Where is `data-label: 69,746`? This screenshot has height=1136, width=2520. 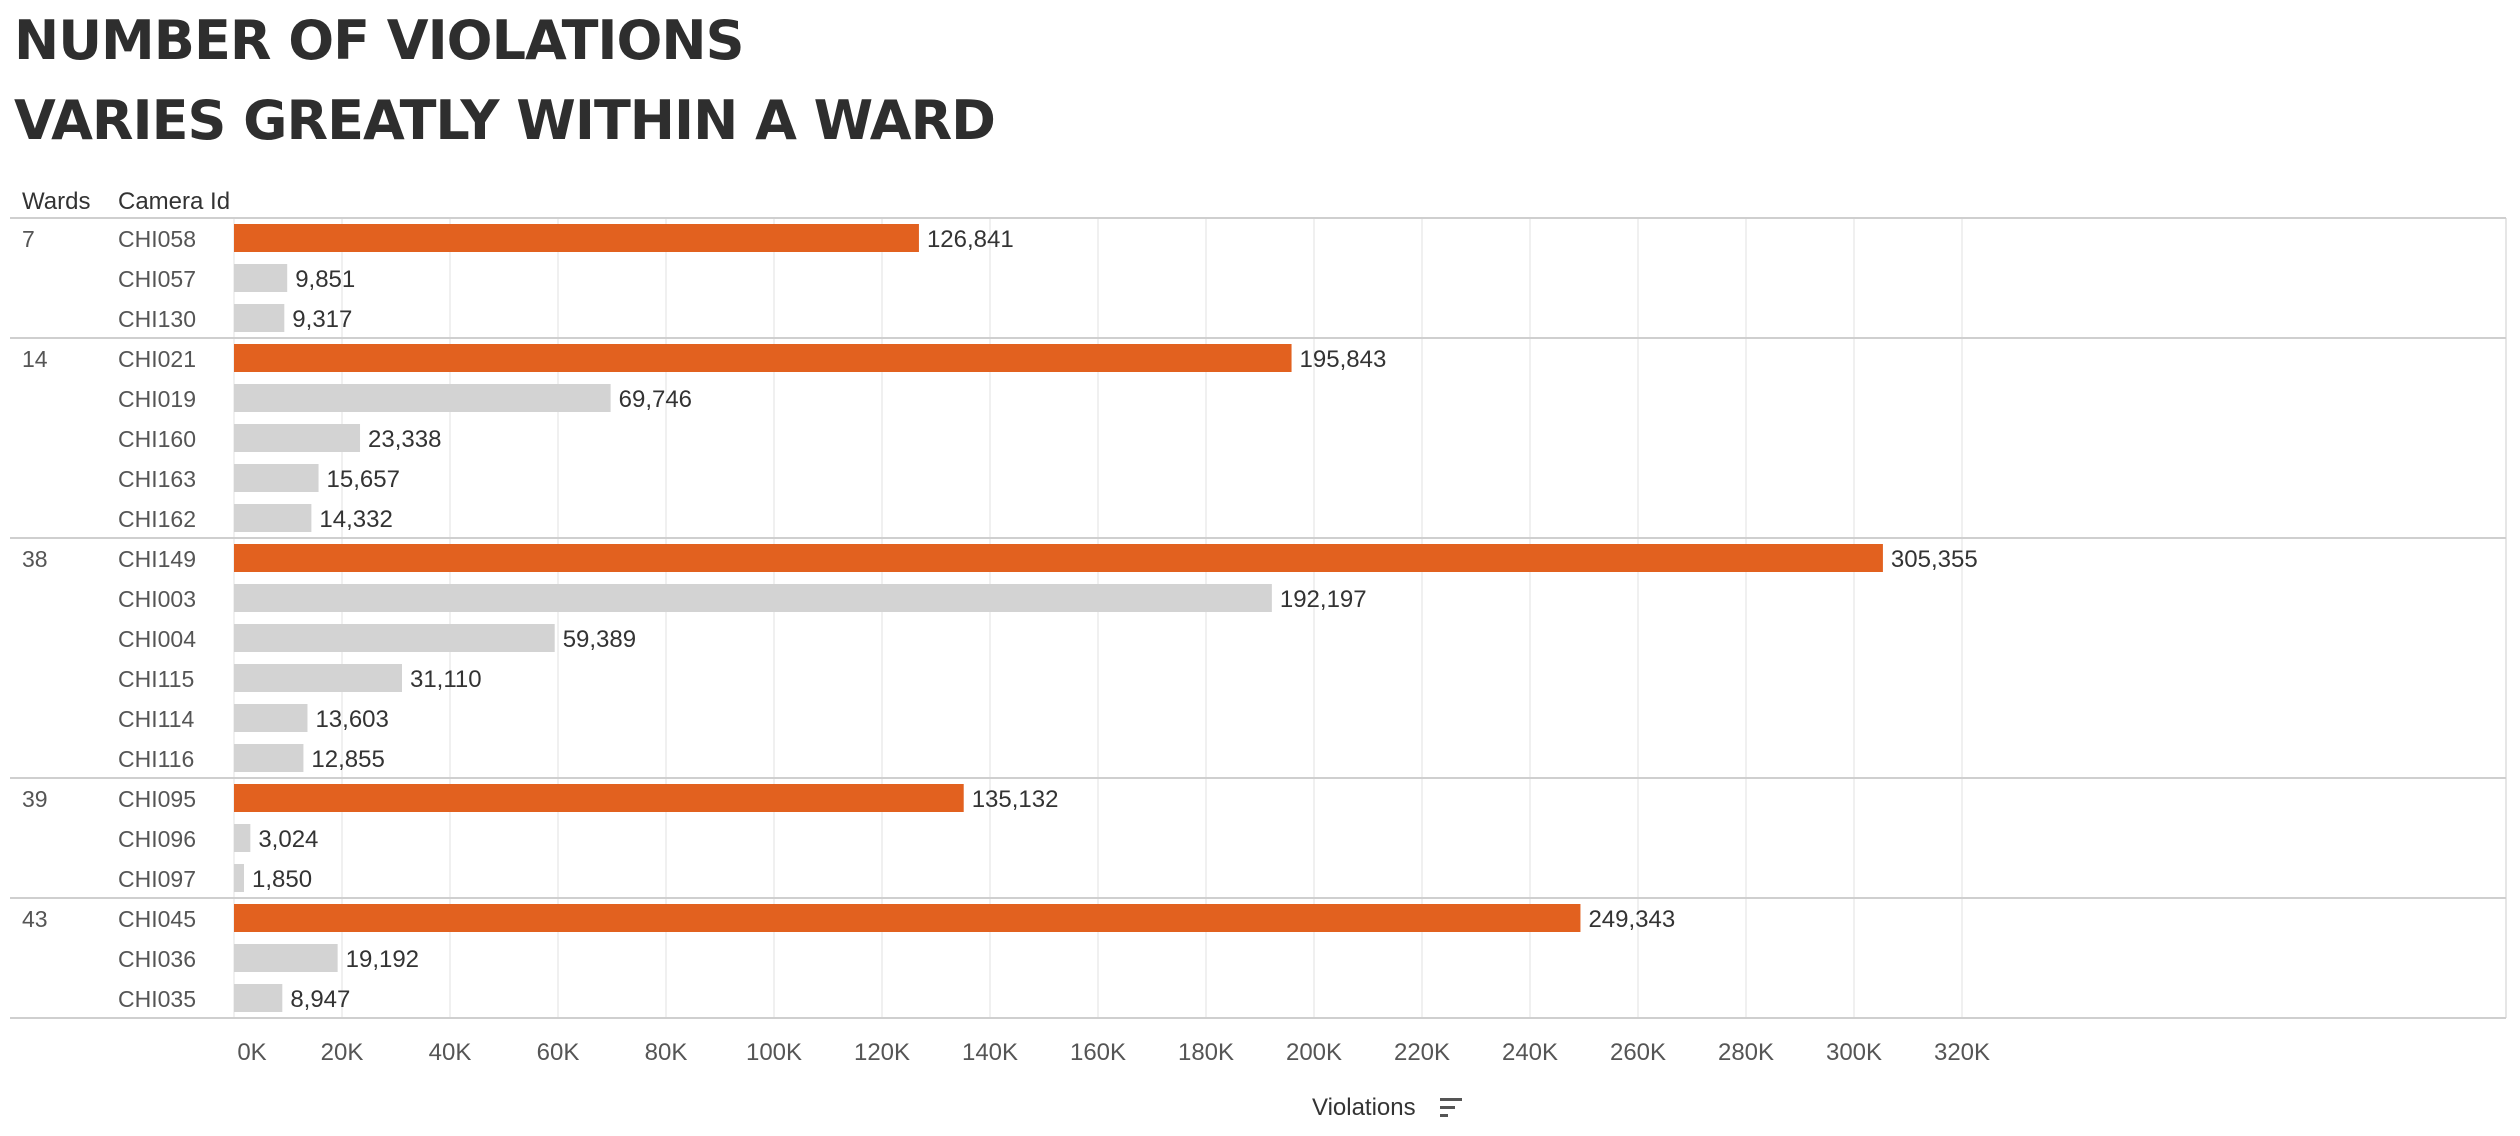
data-label: 69,746 is located at coordinates (655, 399).